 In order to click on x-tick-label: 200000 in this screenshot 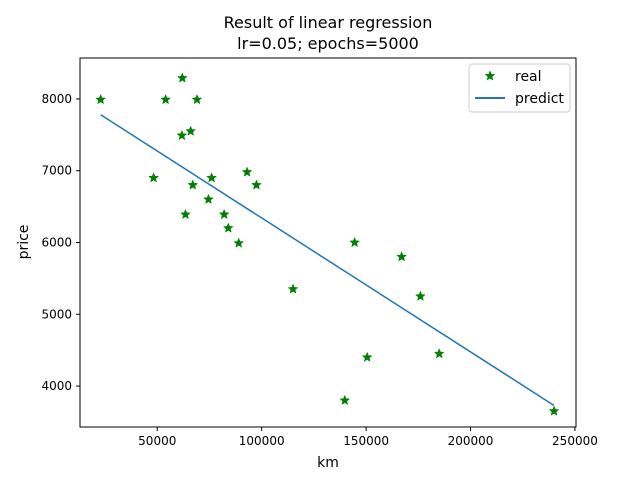, I will do `click(471, 441)`.